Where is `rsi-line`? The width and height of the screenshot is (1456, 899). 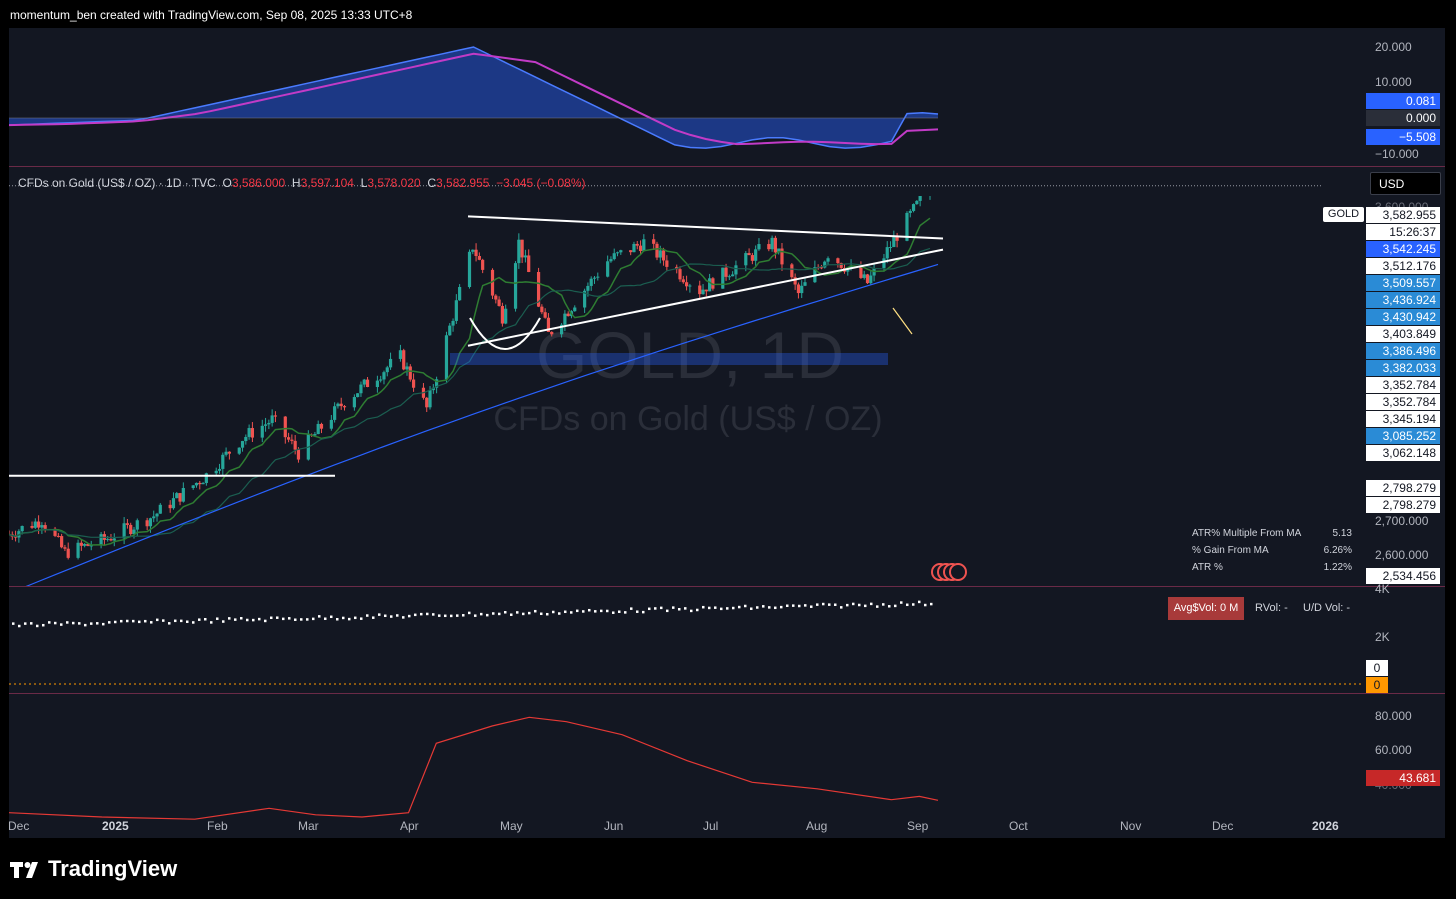 rsi-line is located at coordinates (473, 768).